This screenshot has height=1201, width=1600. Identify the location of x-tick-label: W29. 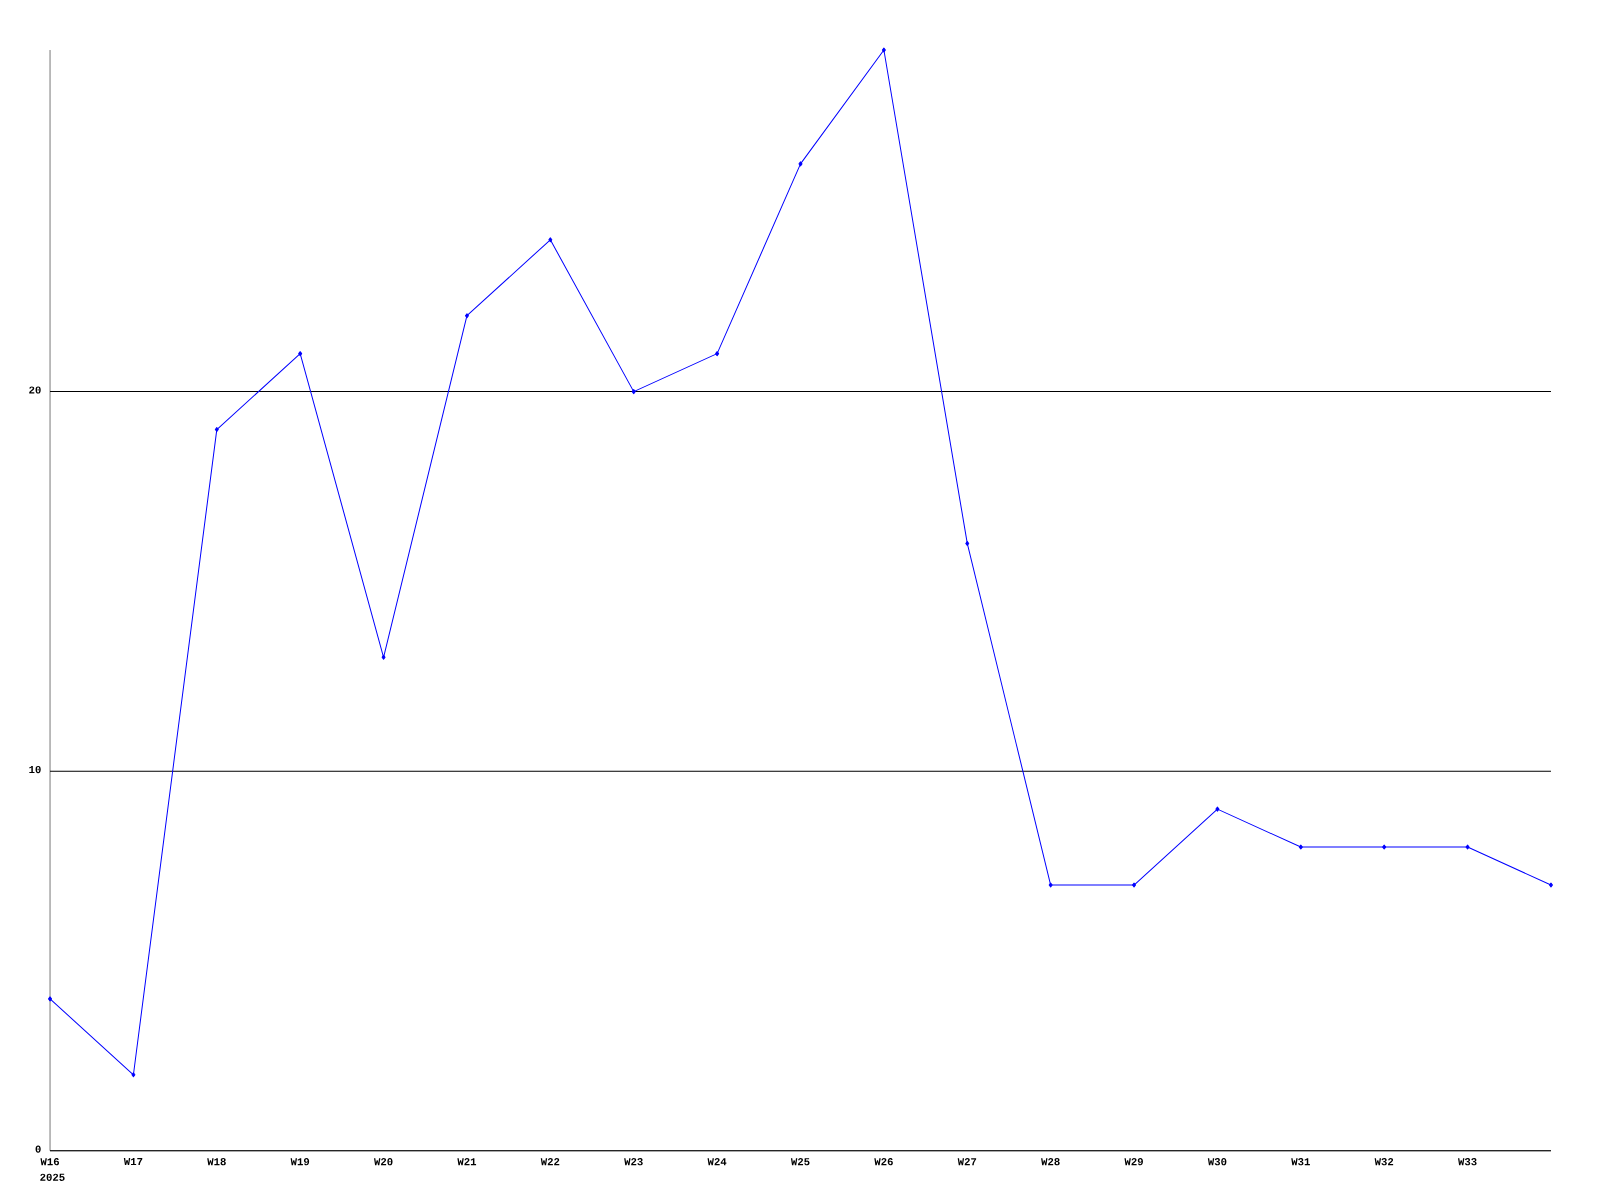
(1133, 1162).